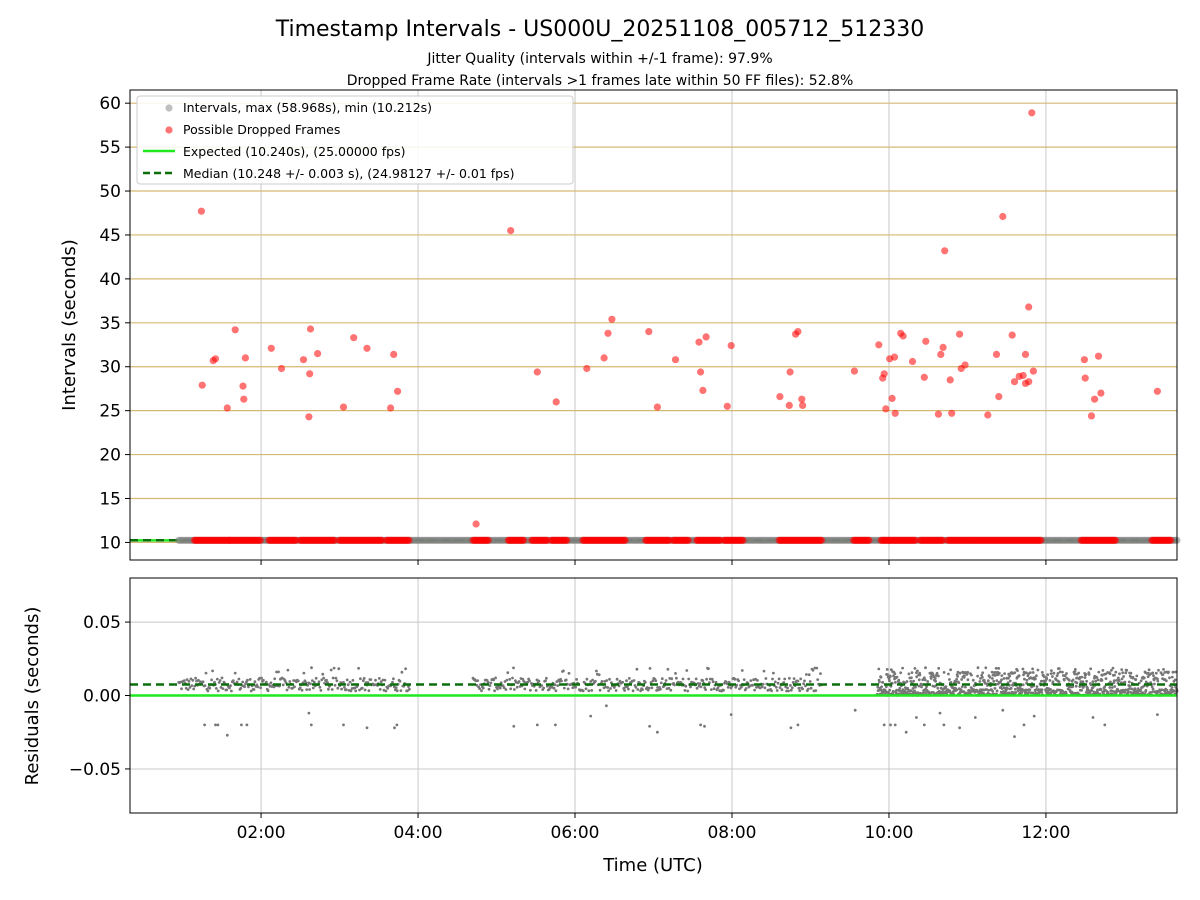 This screenshot has width=1200, height=900. What do you see at coordinates (653, 690) in the screenshot?
I see `bottom-reference-lines` at bounding box center [653, 690].